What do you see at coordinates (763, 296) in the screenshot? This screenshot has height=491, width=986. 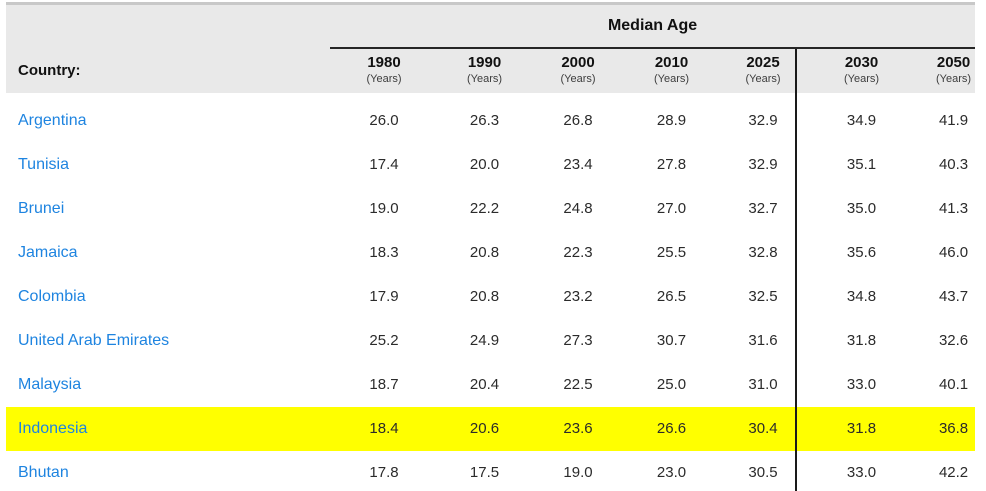 I see `value-cell: 32.5` at bounding box center [763, 296].